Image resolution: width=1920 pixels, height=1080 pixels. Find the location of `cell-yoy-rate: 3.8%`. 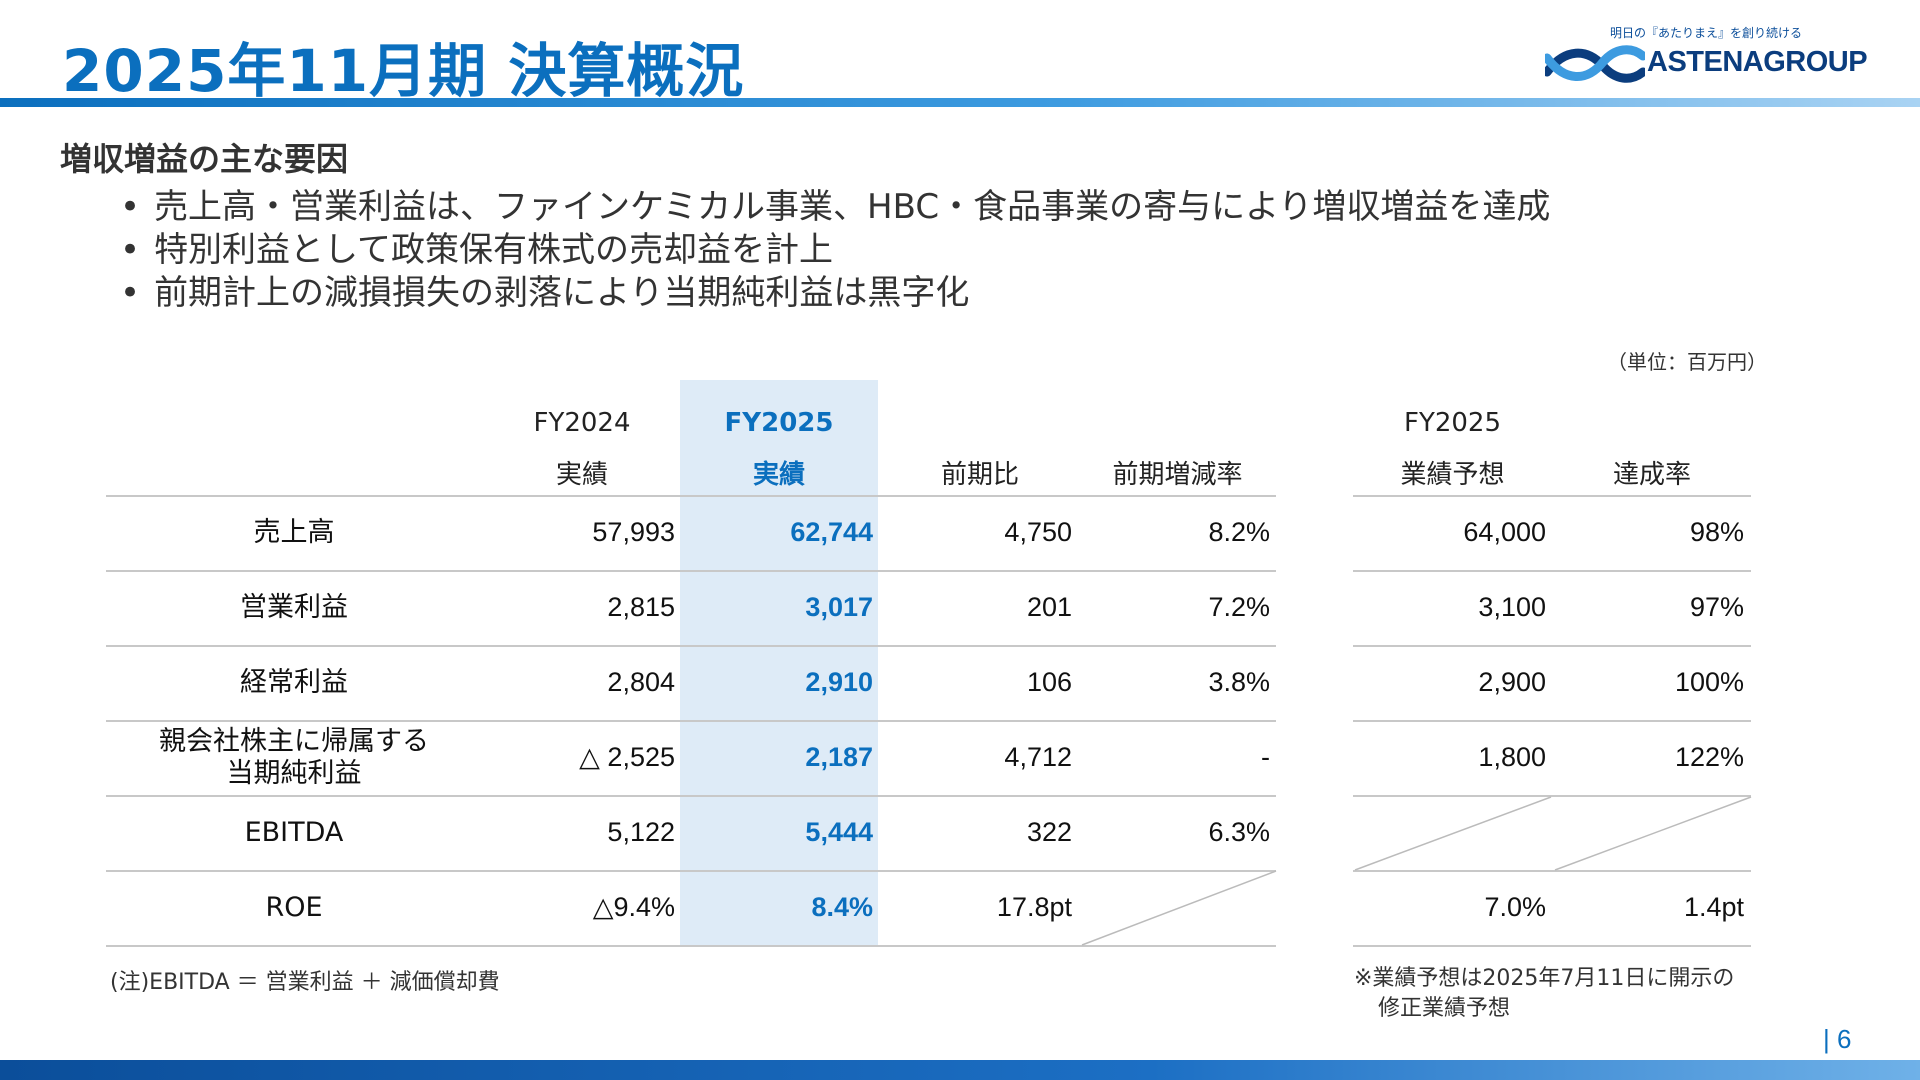

cell-yoy-rate: 3.8% is located at coordinates (1239, 681).